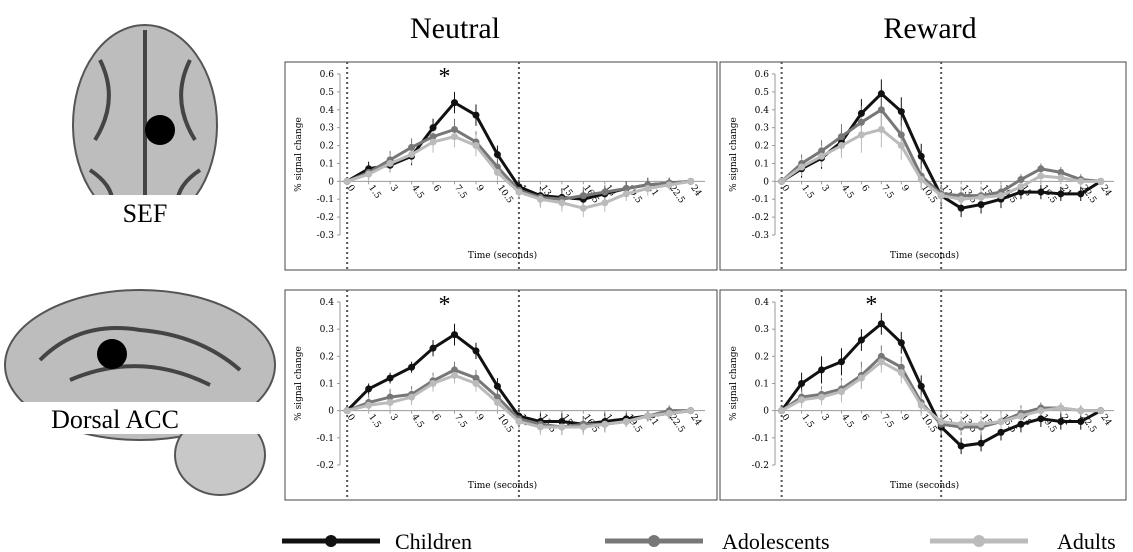  Describe the element at coordinates (807, 192) in the screenshot. I see `x-tick-label: 1.5` at that location.